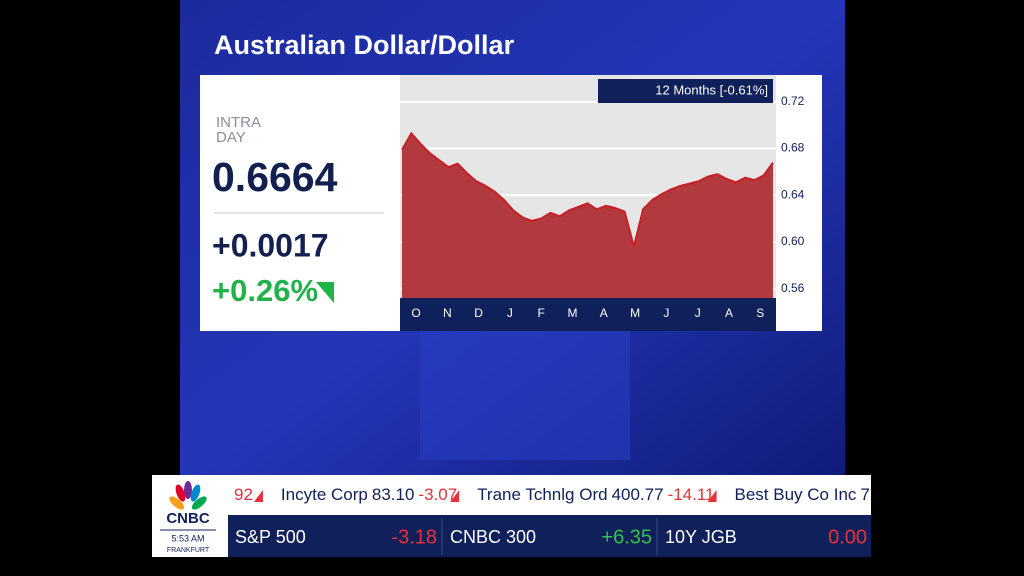 This screenshot has width=1024, height=576. Describe the element at coordinates (414, 537) in the screenshot. I see `index-change: -3.18` at that location.